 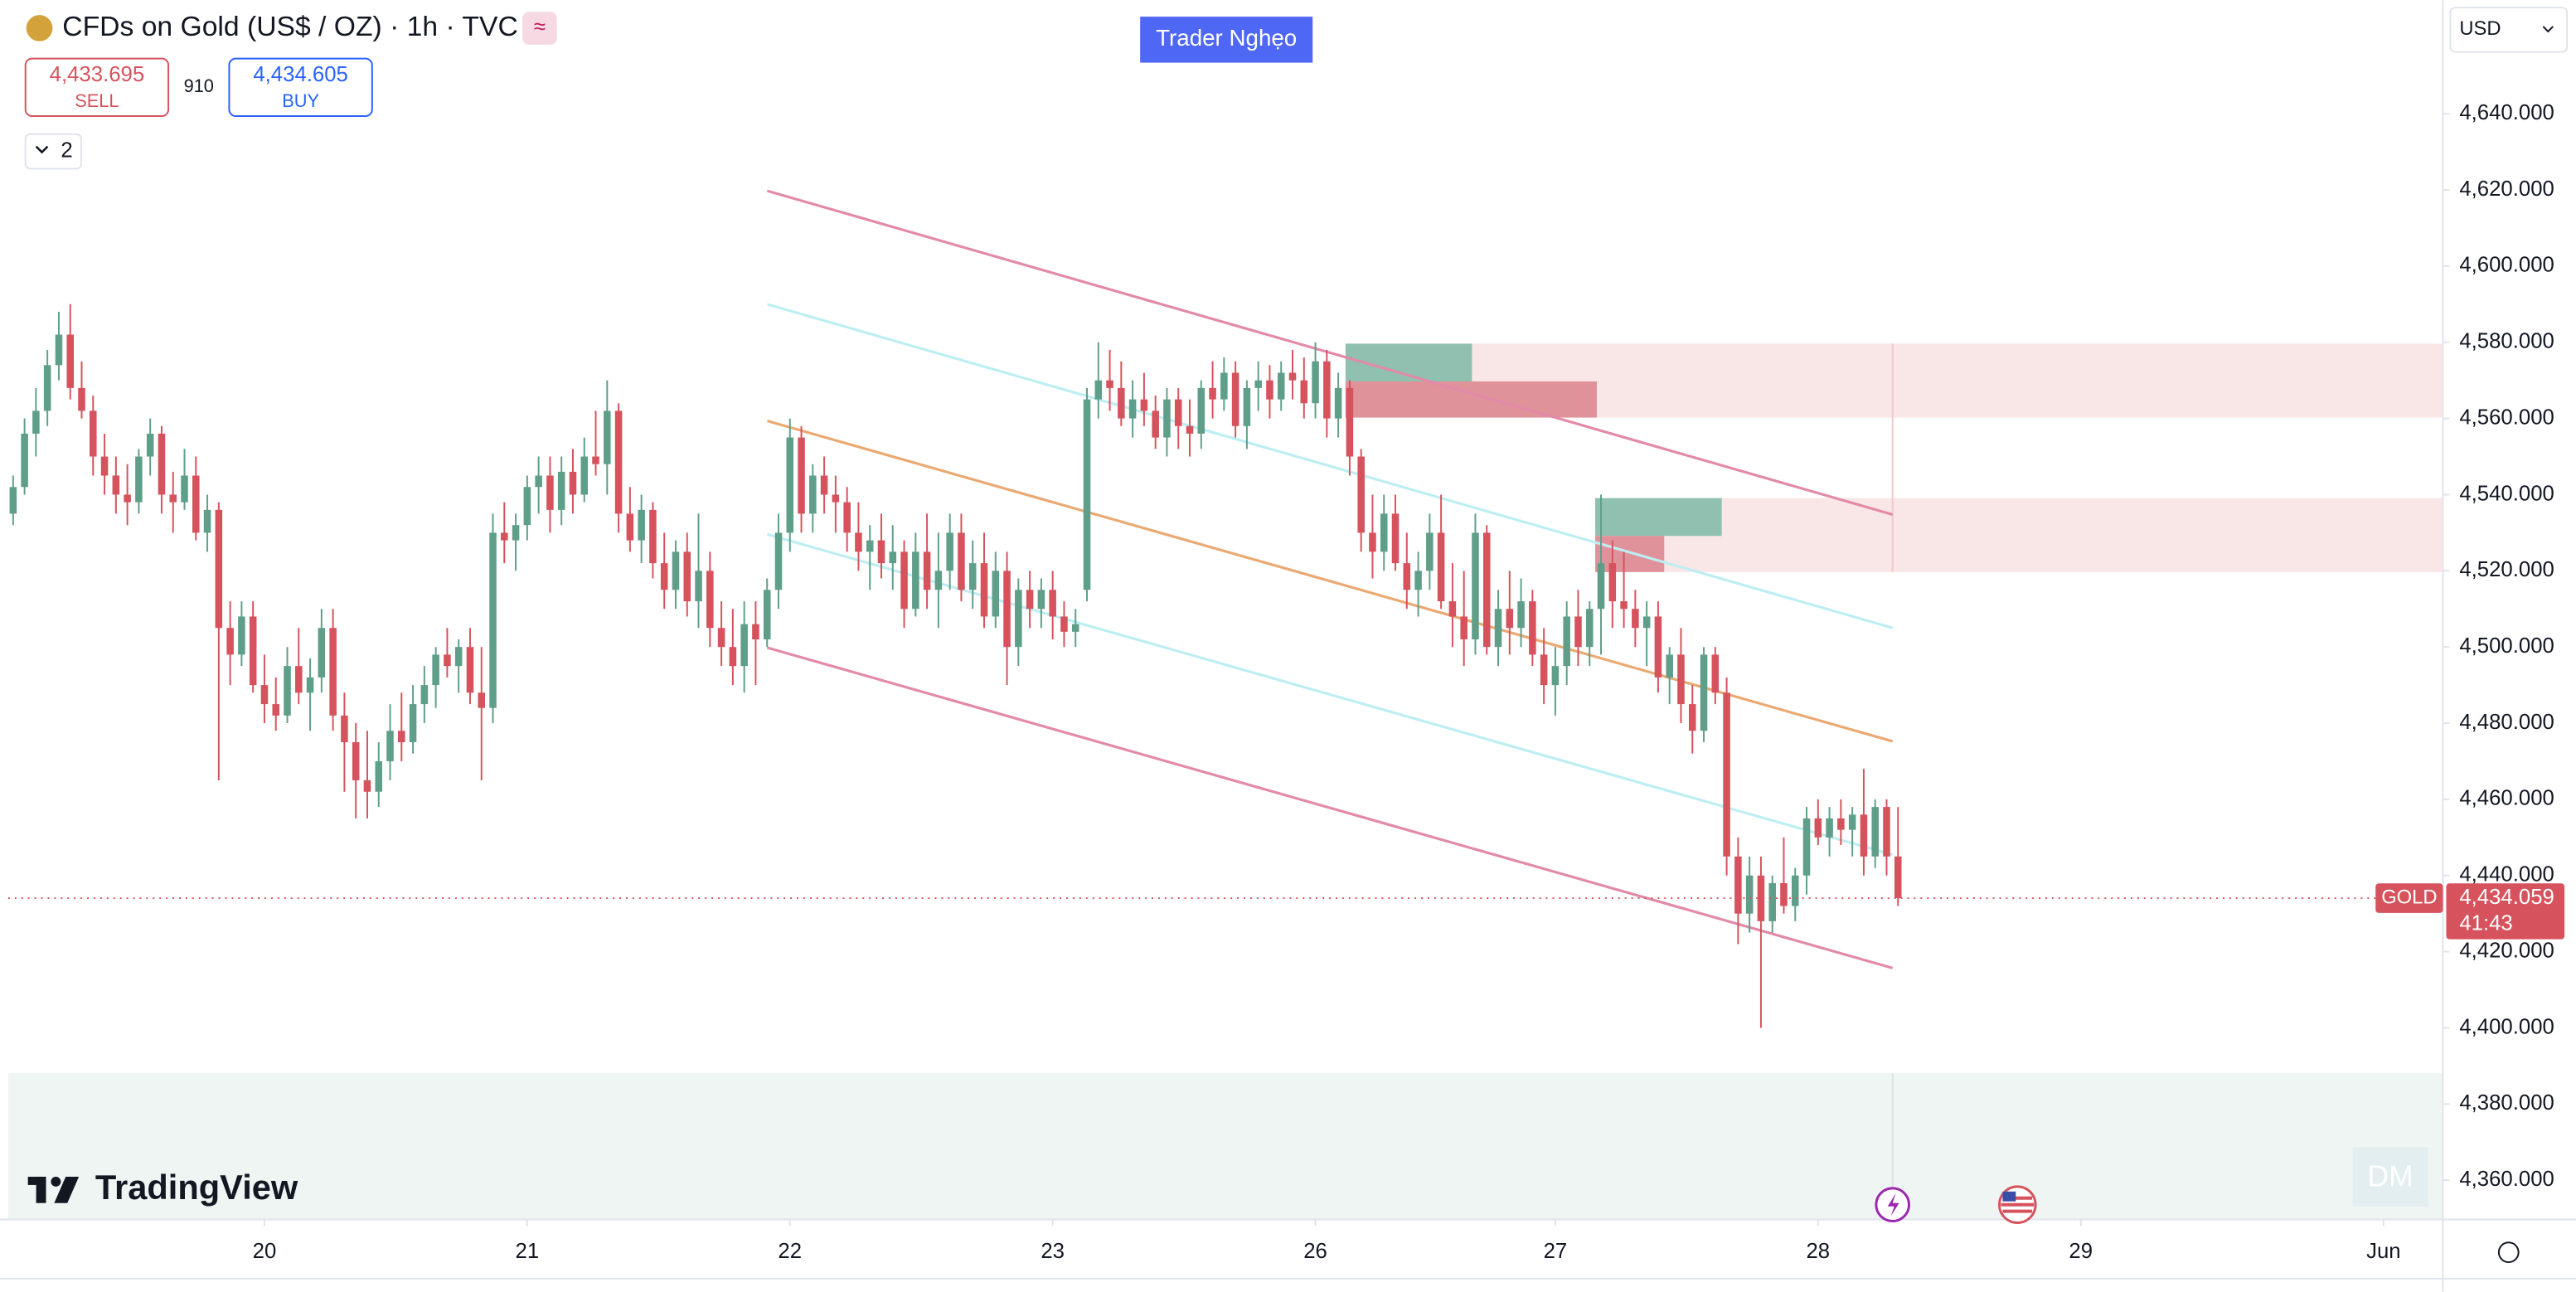 I want to click on y-tick-label: 4,360.000, so click(x=2506, y=1179).